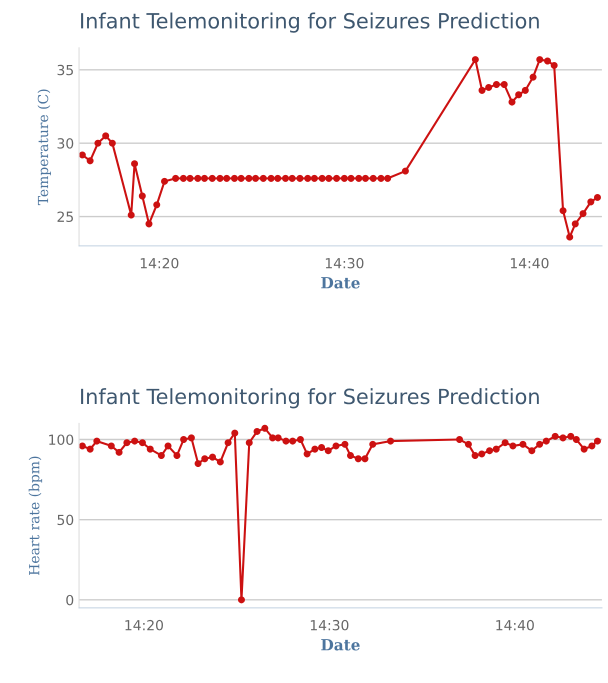  Describe the element at coordinates (44, 148) in the screenshot. I see `y-axis-title: Temperature (C)` at that location.